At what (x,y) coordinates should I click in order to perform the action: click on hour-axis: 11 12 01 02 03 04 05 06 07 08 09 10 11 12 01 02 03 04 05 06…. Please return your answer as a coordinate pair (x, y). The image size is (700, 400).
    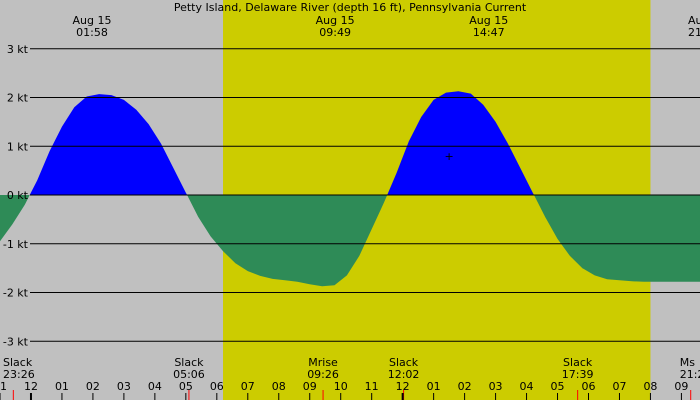
    Looking at the image, I should click on (344, 390).